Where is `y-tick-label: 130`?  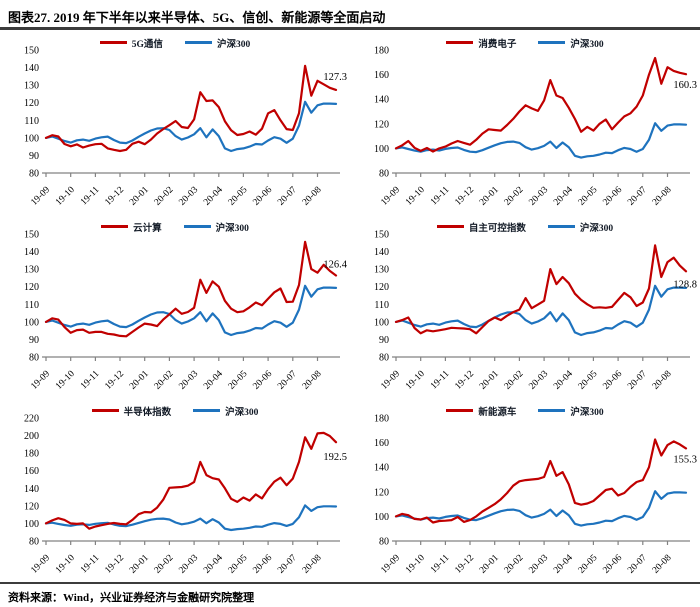 y-tick-label: 130 is located at coordinates (31, 269).